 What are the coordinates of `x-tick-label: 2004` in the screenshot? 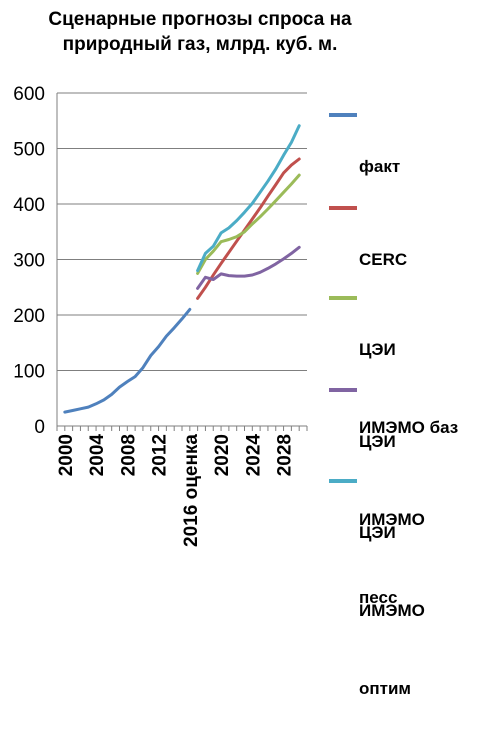 It's located at (97, 455).